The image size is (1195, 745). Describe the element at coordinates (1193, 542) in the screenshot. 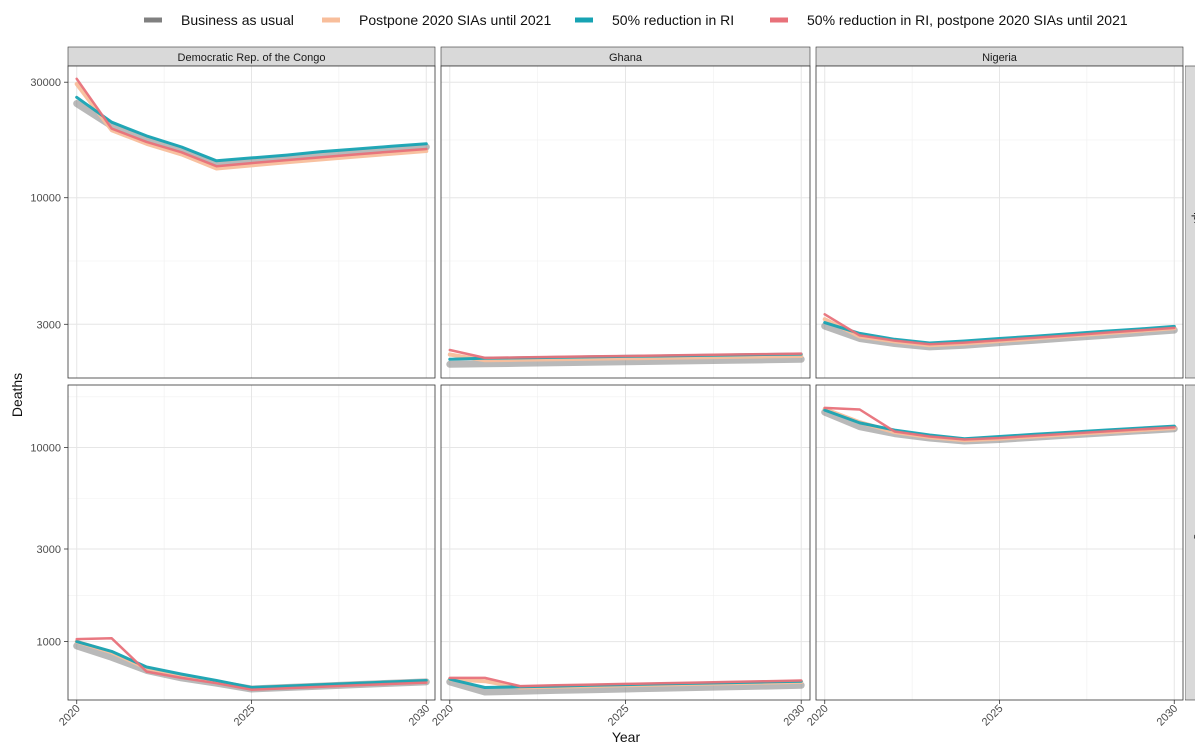

I see `row-strip-label-notre-dame: Notre Dame` at that location.